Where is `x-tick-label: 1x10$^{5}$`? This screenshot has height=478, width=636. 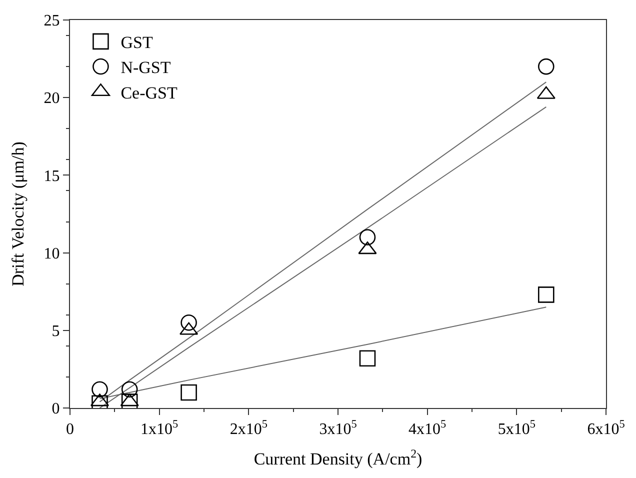
x-tick-label: 1x10$^{5}$ is located at coordinates (159, 428).